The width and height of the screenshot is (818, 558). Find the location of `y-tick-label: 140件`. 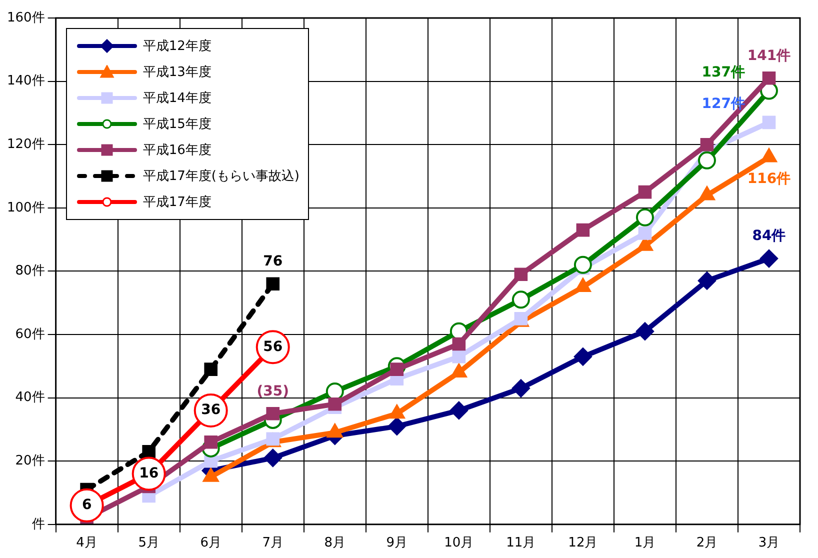

y-tick-label: 140件 is located at coordinates (25, 81).